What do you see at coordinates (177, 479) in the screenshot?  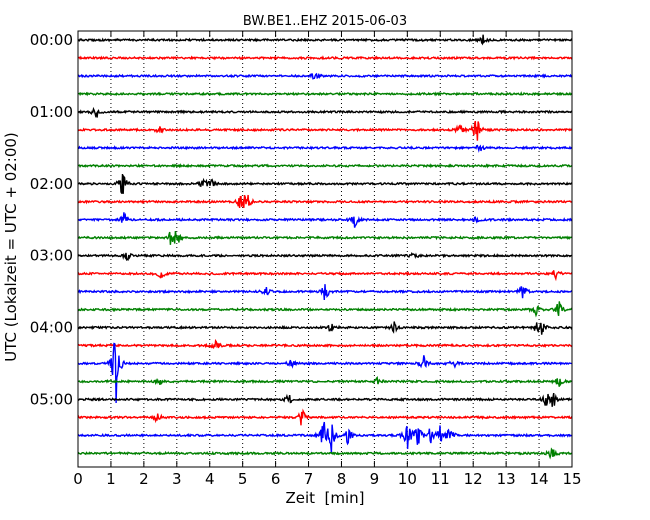 I see `x-tick-label: 3` at bounding box center [177, 479].